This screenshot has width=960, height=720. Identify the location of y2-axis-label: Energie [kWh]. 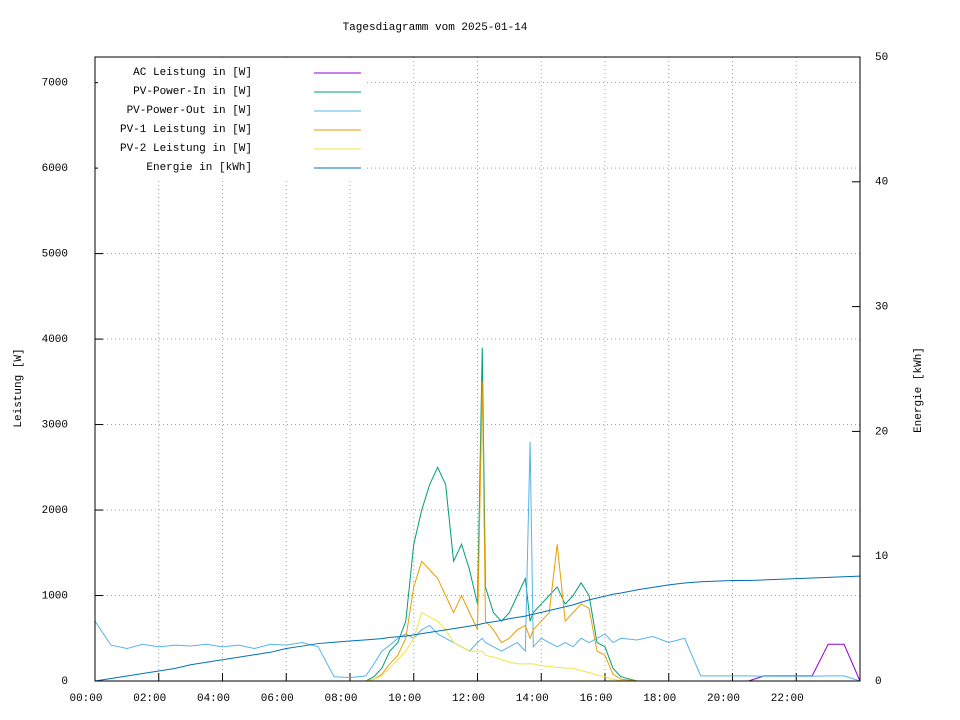
(919, 390).